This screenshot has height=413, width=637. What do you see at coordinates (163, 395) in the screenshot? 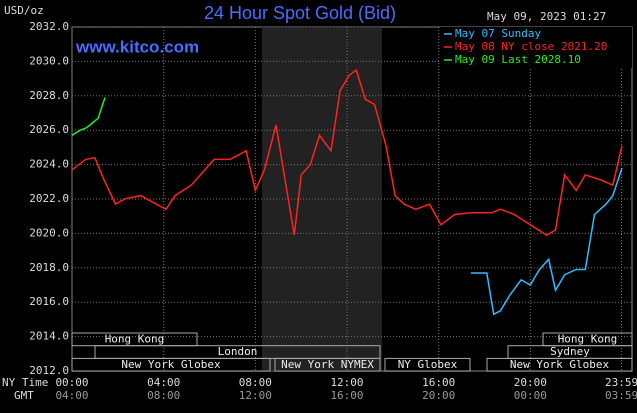
I see `gmt-tick-label: 08:00` at bounding box center [163, 395].